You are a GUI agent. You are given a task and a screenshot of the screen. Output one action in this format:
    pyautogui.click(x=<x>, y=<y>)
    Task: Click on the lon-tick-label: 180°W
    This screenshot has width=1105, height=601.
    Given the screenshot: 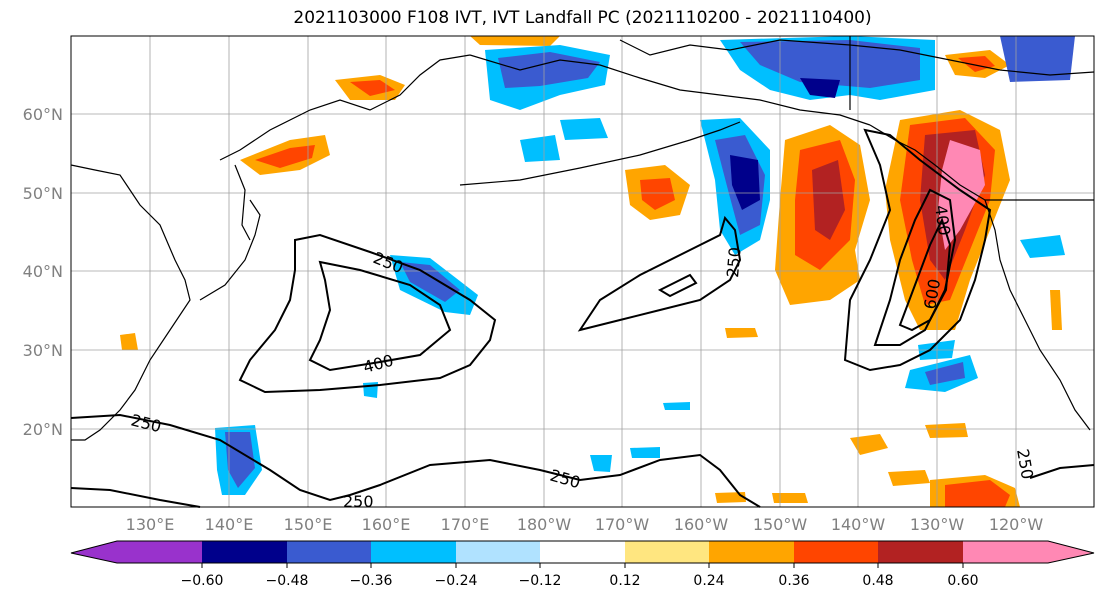 What is the action you would take?
    pyautogui.click(x=544, y=524)
    